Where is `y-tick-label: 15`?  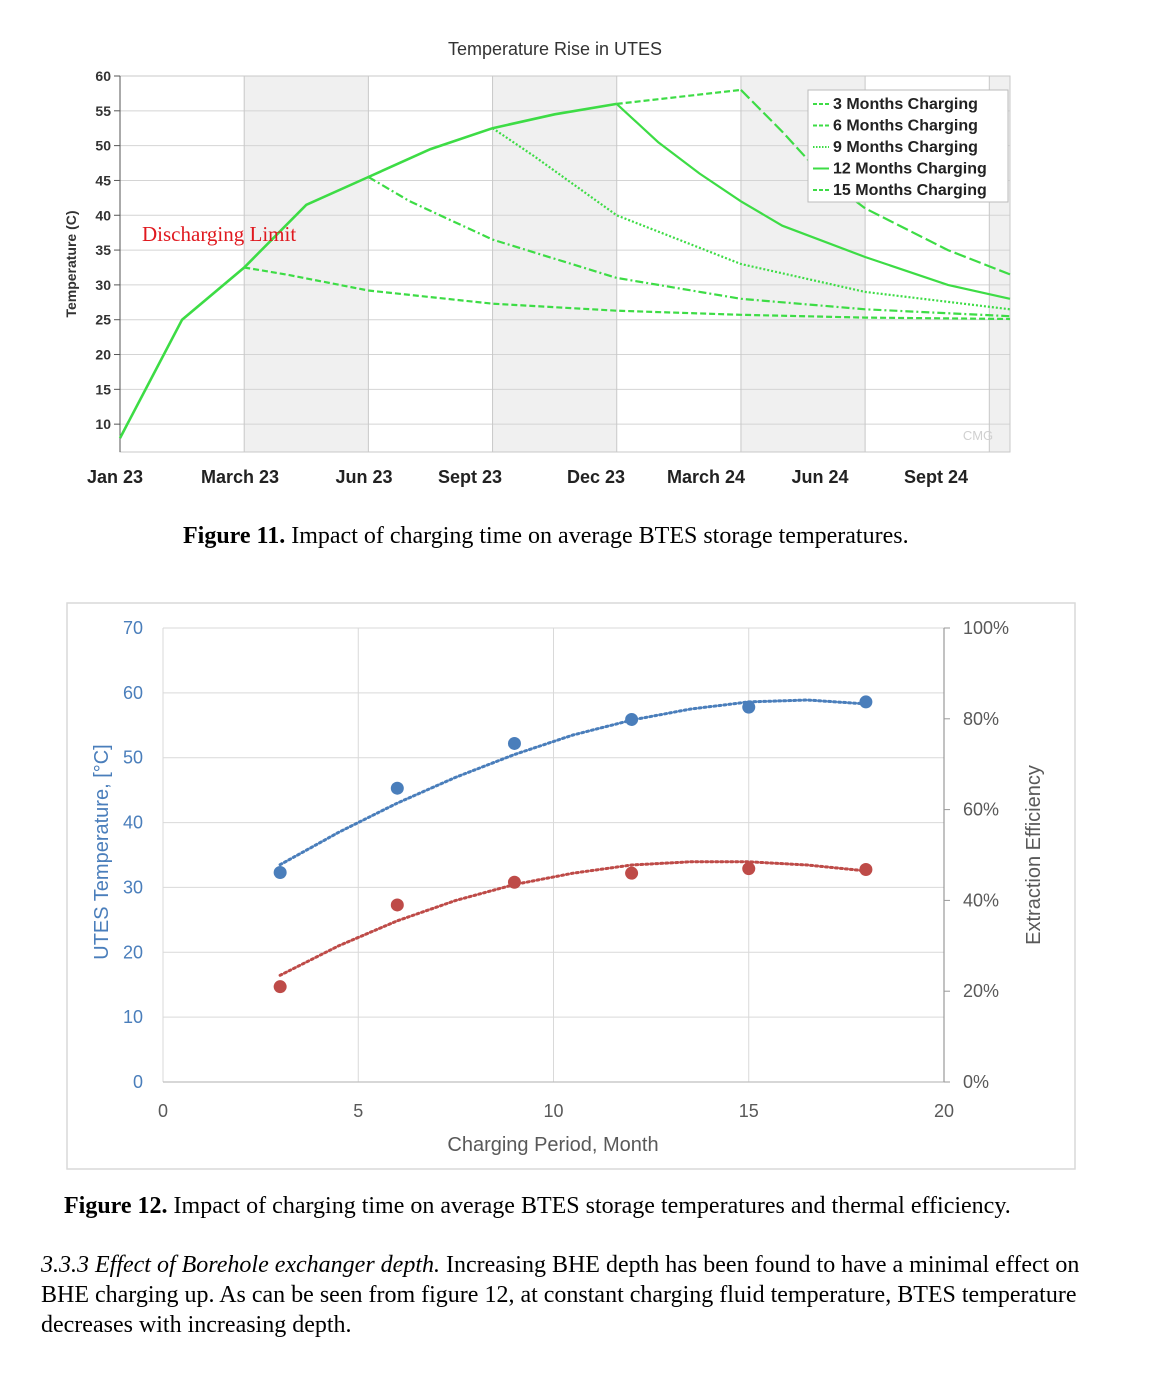 y-tick-label: 15 is located at coordinates (103, 389).